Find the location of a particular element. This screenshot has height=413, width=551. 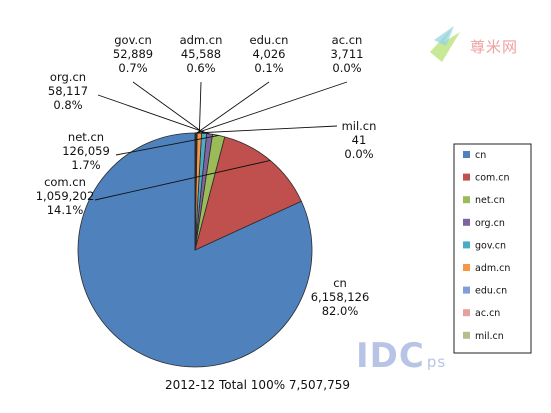

idc-watermark-text: IDC is located at coordinates (390, 356).